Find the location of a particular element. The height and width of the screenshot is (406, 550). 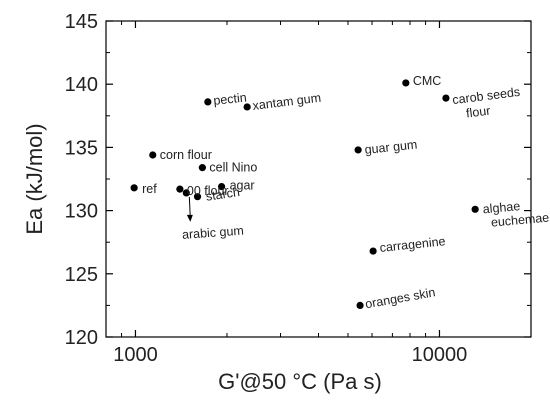

point-label-agar: agar is located at coordinates (242, 186).